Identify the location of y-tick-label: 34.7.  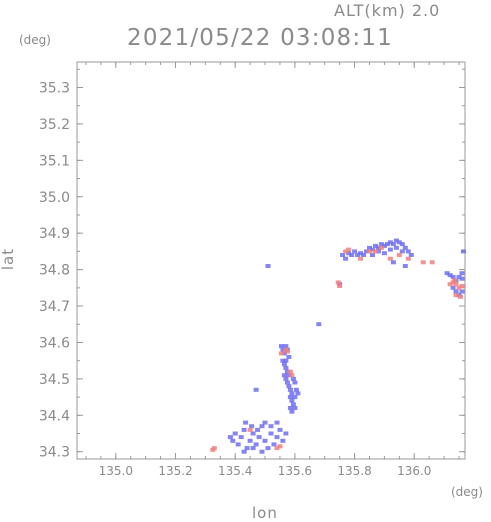
(54, 307).